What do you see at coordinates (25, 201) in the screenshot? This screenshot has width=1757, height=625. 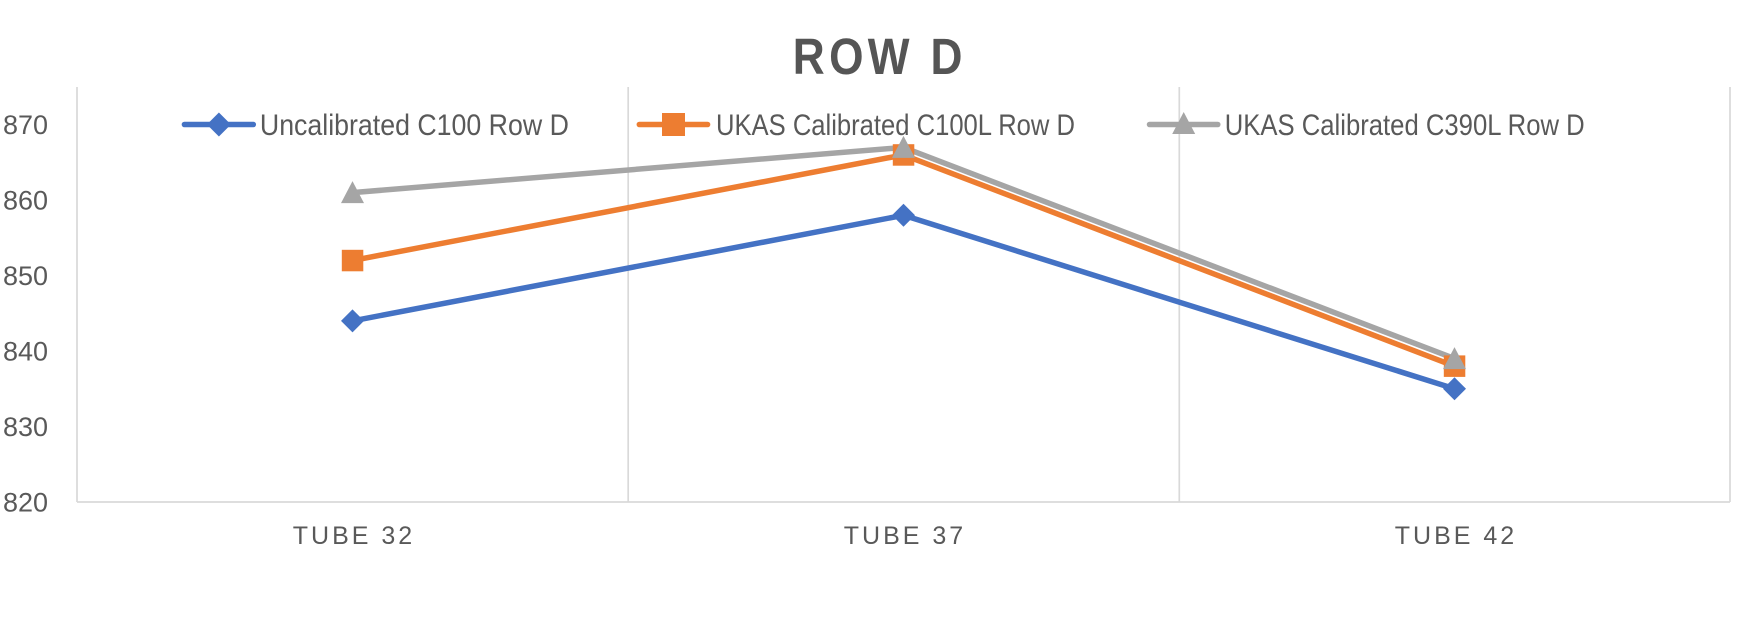 I see `svg-text: 860` at bounding box center [25, 201].